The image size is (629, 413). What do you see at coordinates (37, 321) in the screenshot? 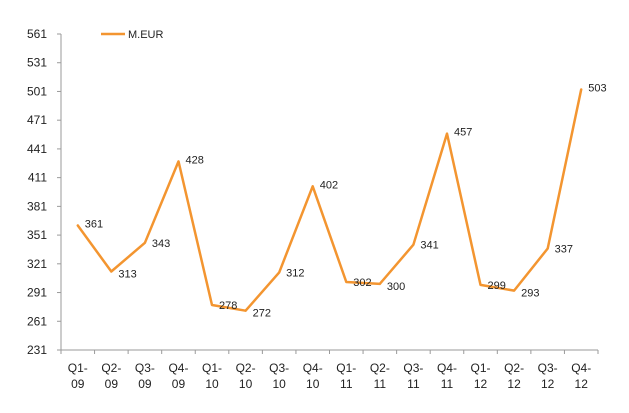
I see `y-tick-label: 261` at bounding box center [37, 321].